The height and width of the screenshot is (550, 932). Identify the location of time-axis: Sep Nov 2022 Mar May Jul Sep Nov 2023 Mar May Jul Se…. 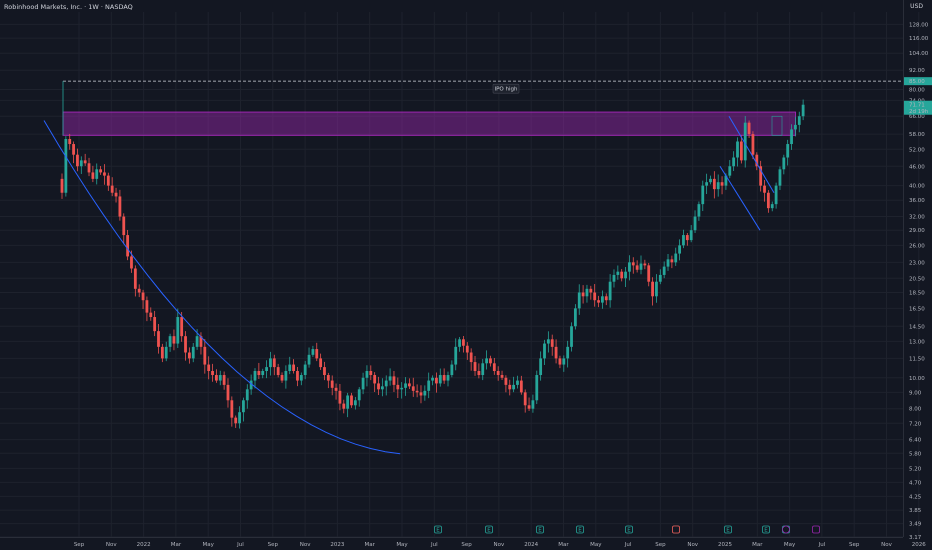
(500, 545).